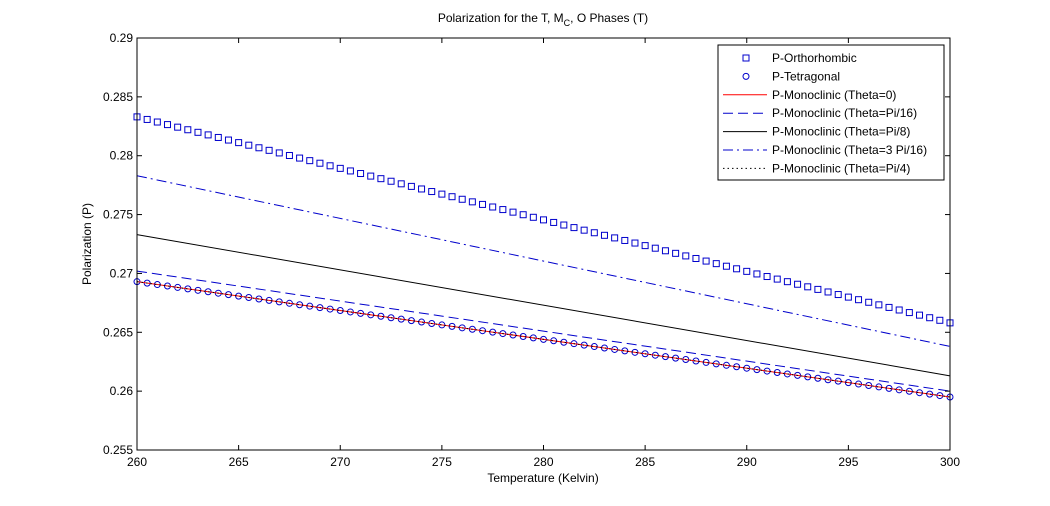 The height and width of the screenshot is (506, 1050). I want to click on y-tick-label: 0.285, so click(118, 97).